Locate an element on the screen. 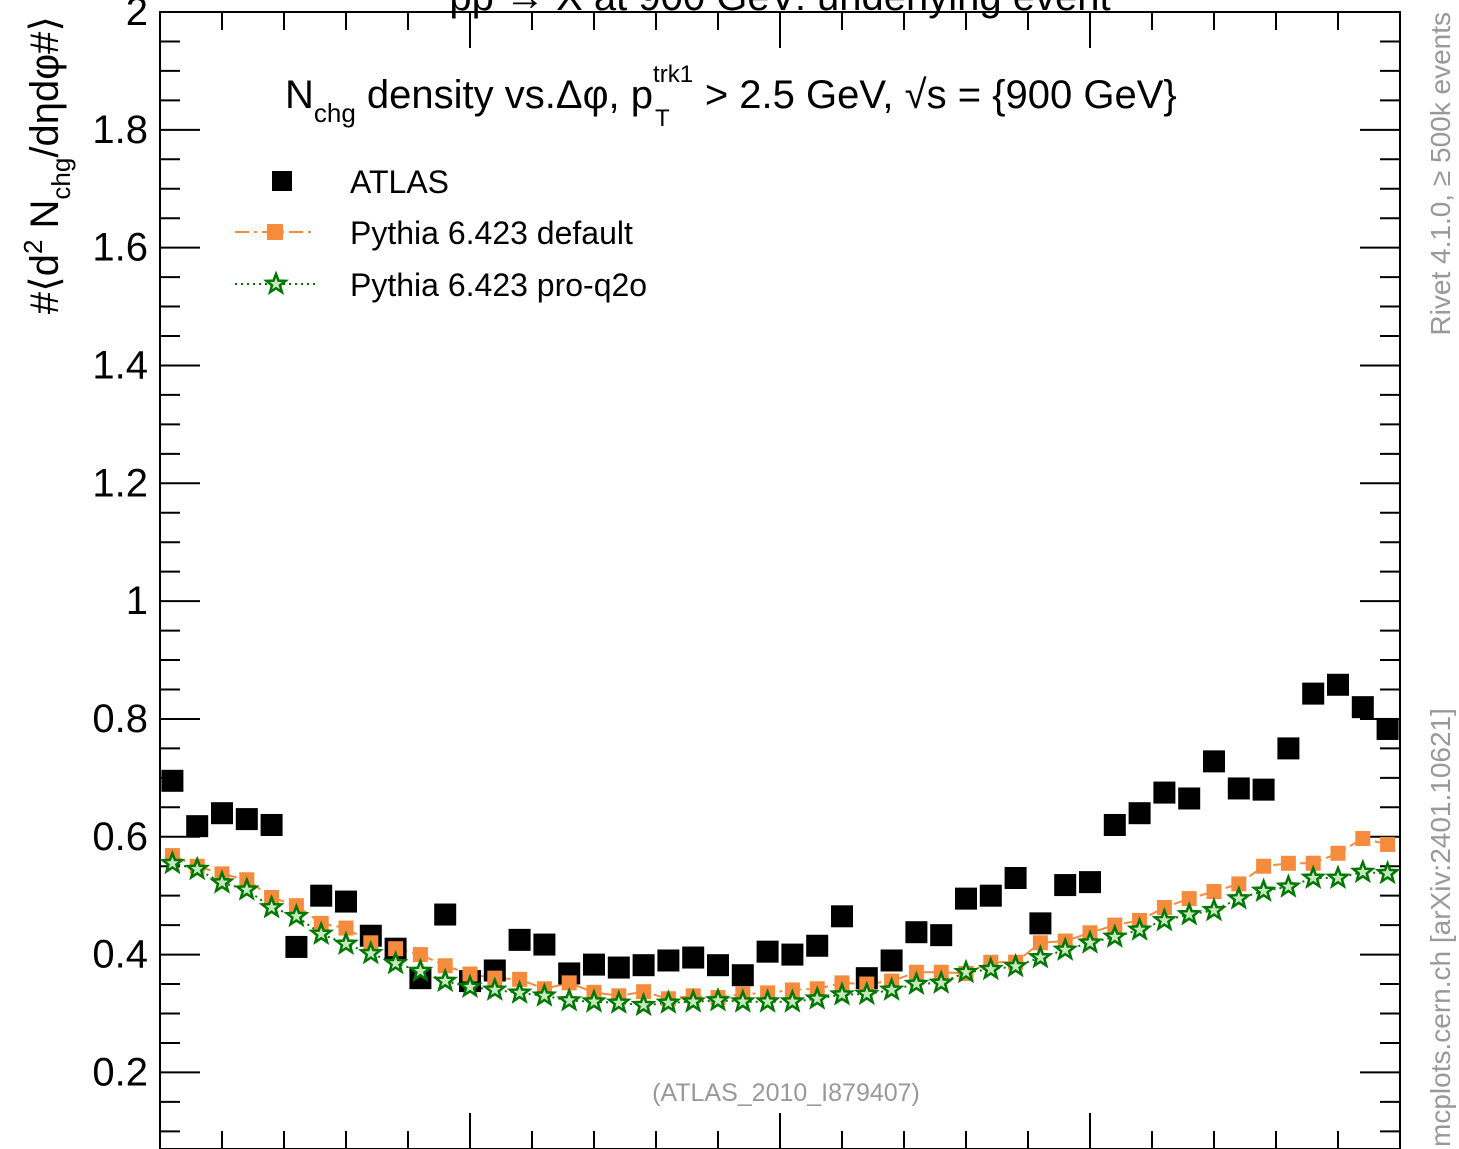  y-tick-label: 1.4 is located at coordinates (120, 365).